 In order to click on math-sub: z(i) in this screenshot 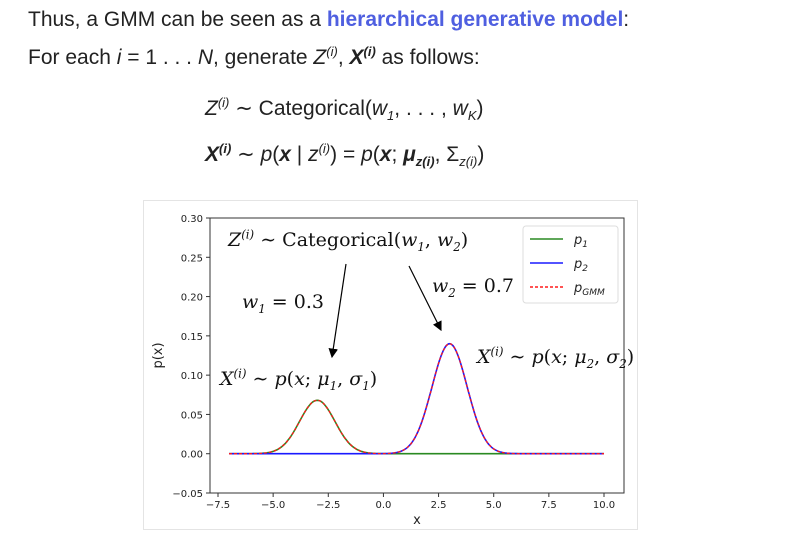, I will do `click(468, 162)`.